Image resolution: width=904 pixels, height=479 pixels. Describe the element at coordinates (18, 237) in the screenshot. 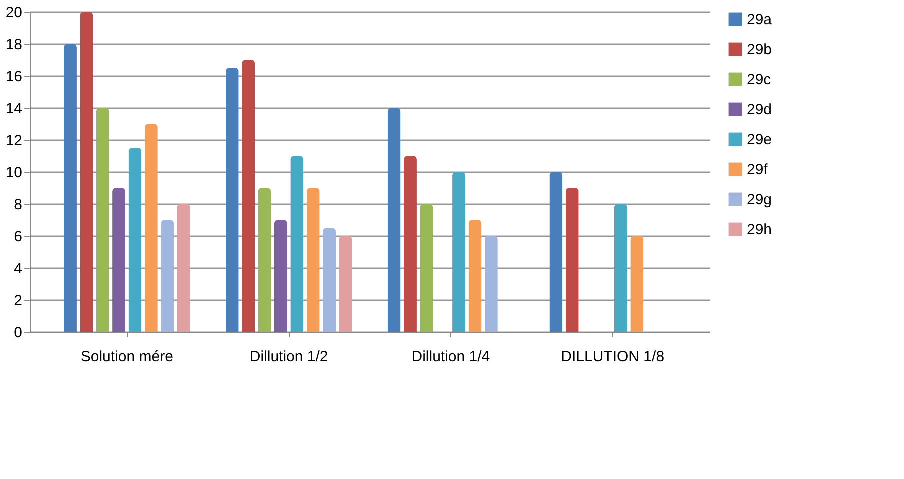

I see `y-tick-label: 6` at that location.